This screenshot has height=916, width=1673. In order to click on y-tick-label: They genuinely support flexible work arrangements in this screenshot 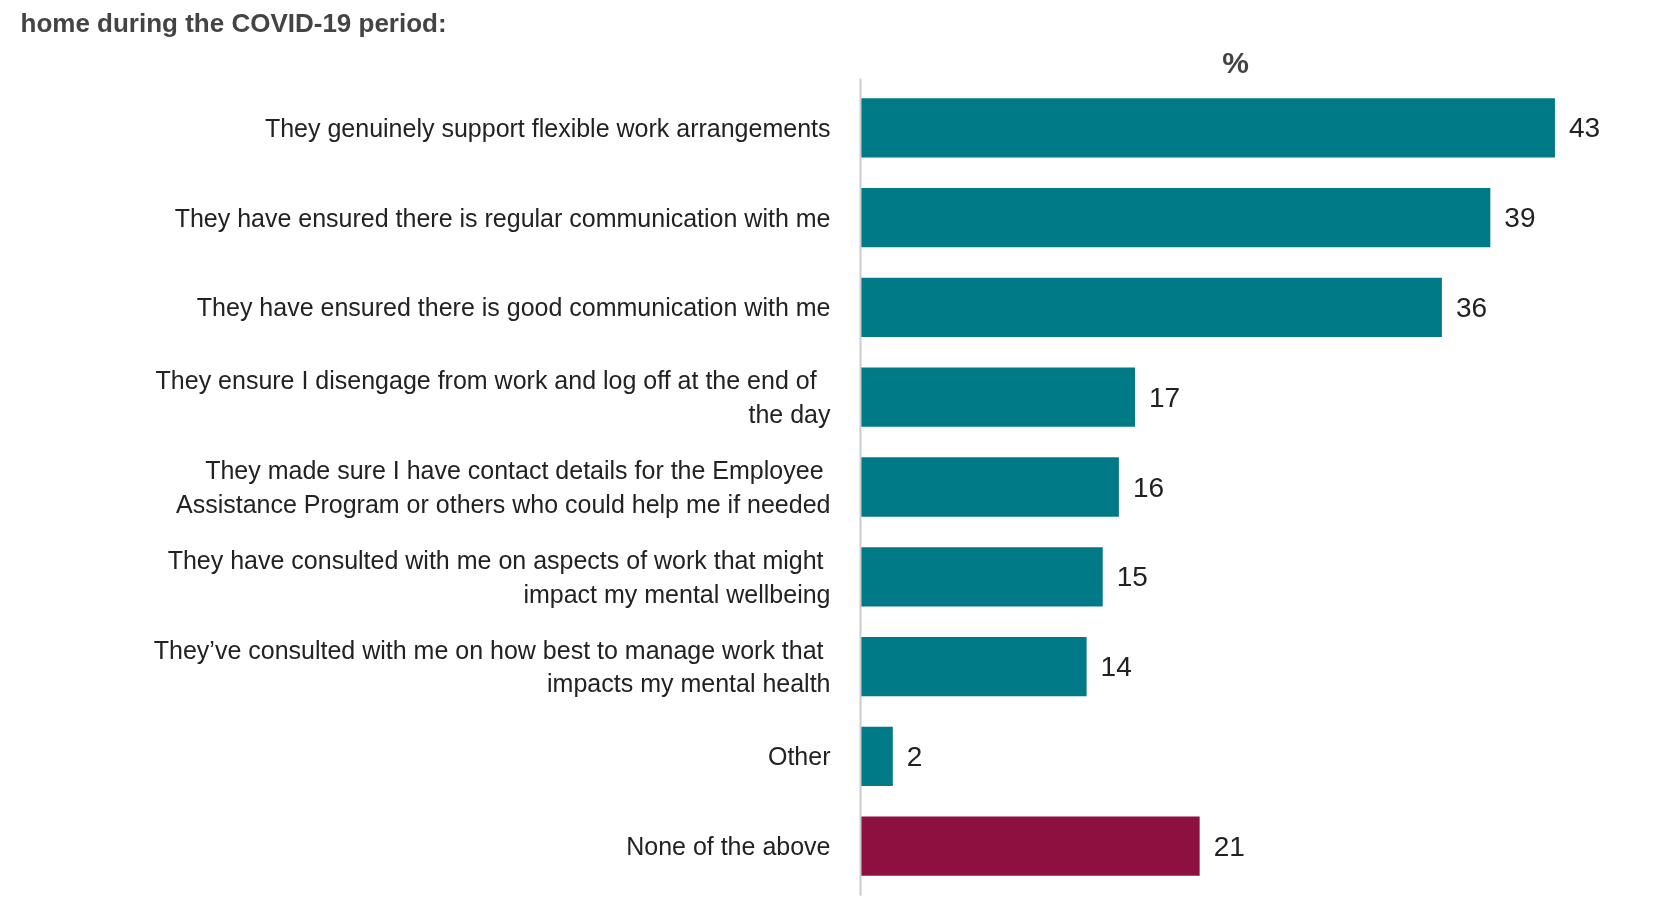, I will do `click(547, 127)`.